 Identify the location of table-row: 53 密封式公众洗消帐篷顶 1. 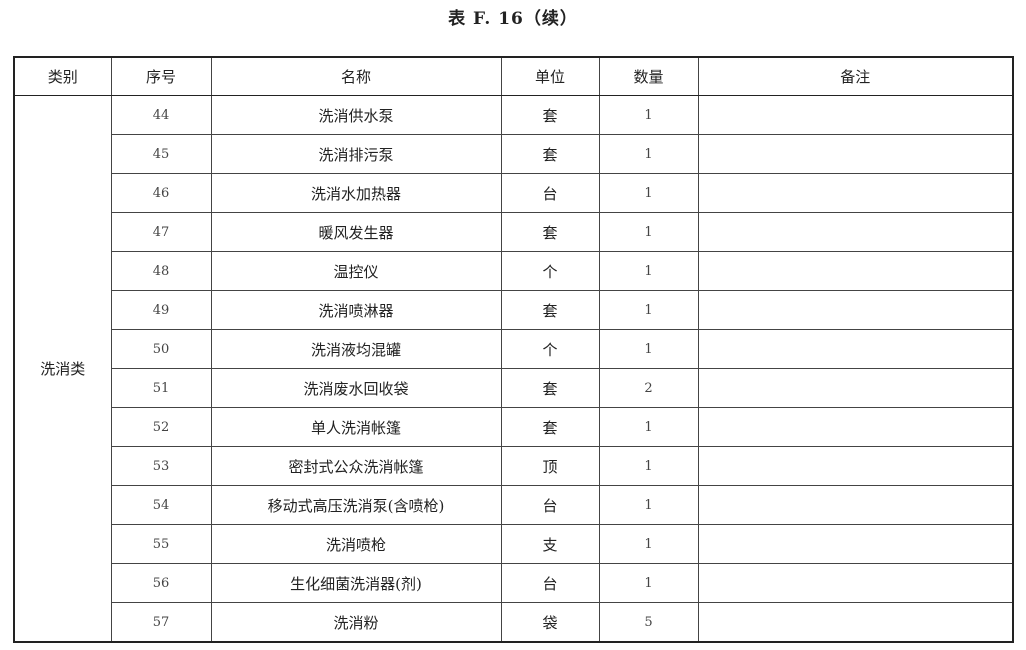
(514, 466).